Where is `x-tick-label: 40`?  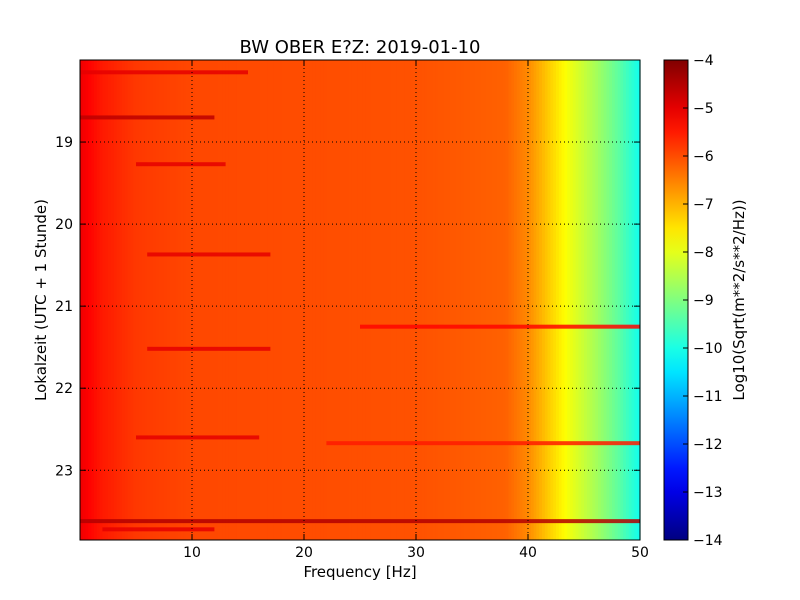 x-tick-label: 40 is located at coordinates (528, 553).